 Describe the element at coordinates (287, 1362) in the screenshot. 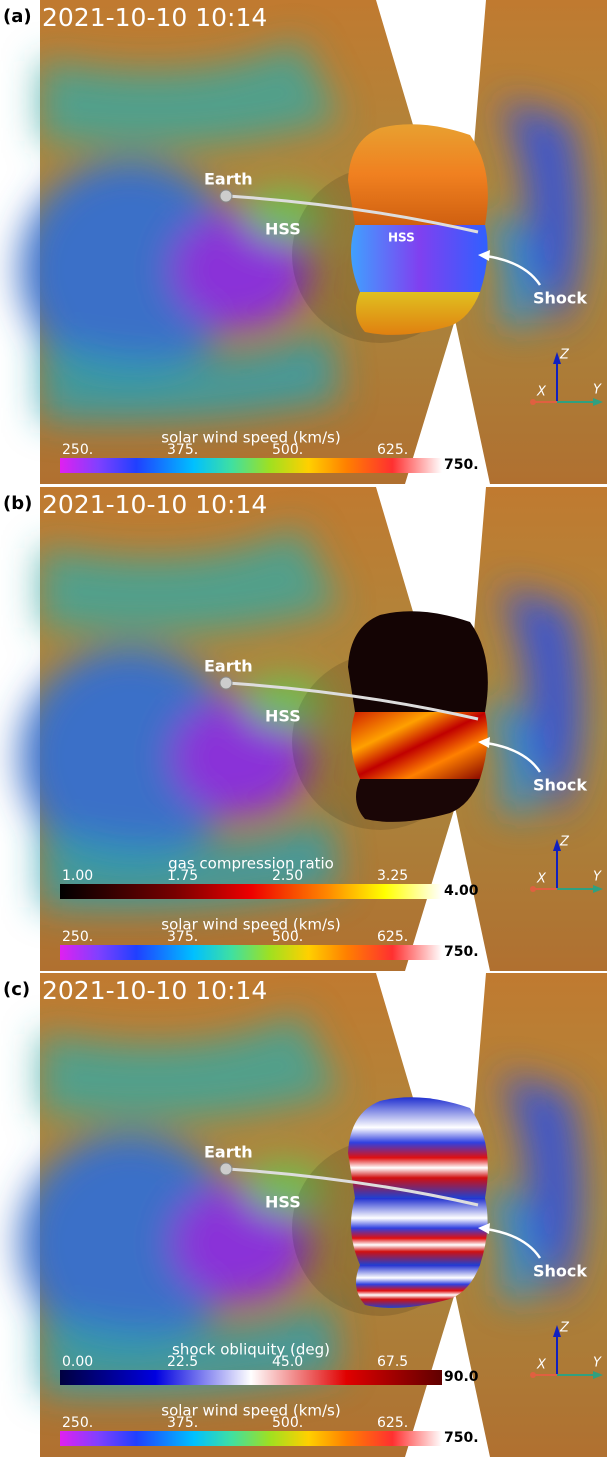

I see `colorbar-tick: 45.0` at that location.